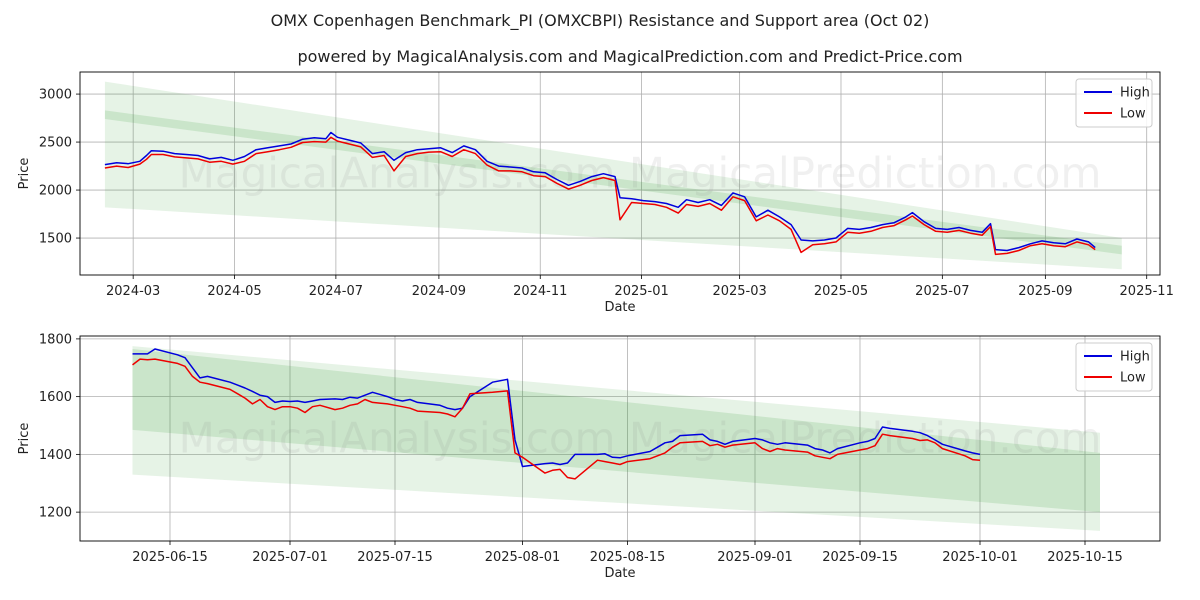 The height and width of the screenshot is (600, 1200). What do you see at coordinates (540, 291) in the screenshot?
I see `x-tick-label: 2024-11` at bounding box center [540, 291].